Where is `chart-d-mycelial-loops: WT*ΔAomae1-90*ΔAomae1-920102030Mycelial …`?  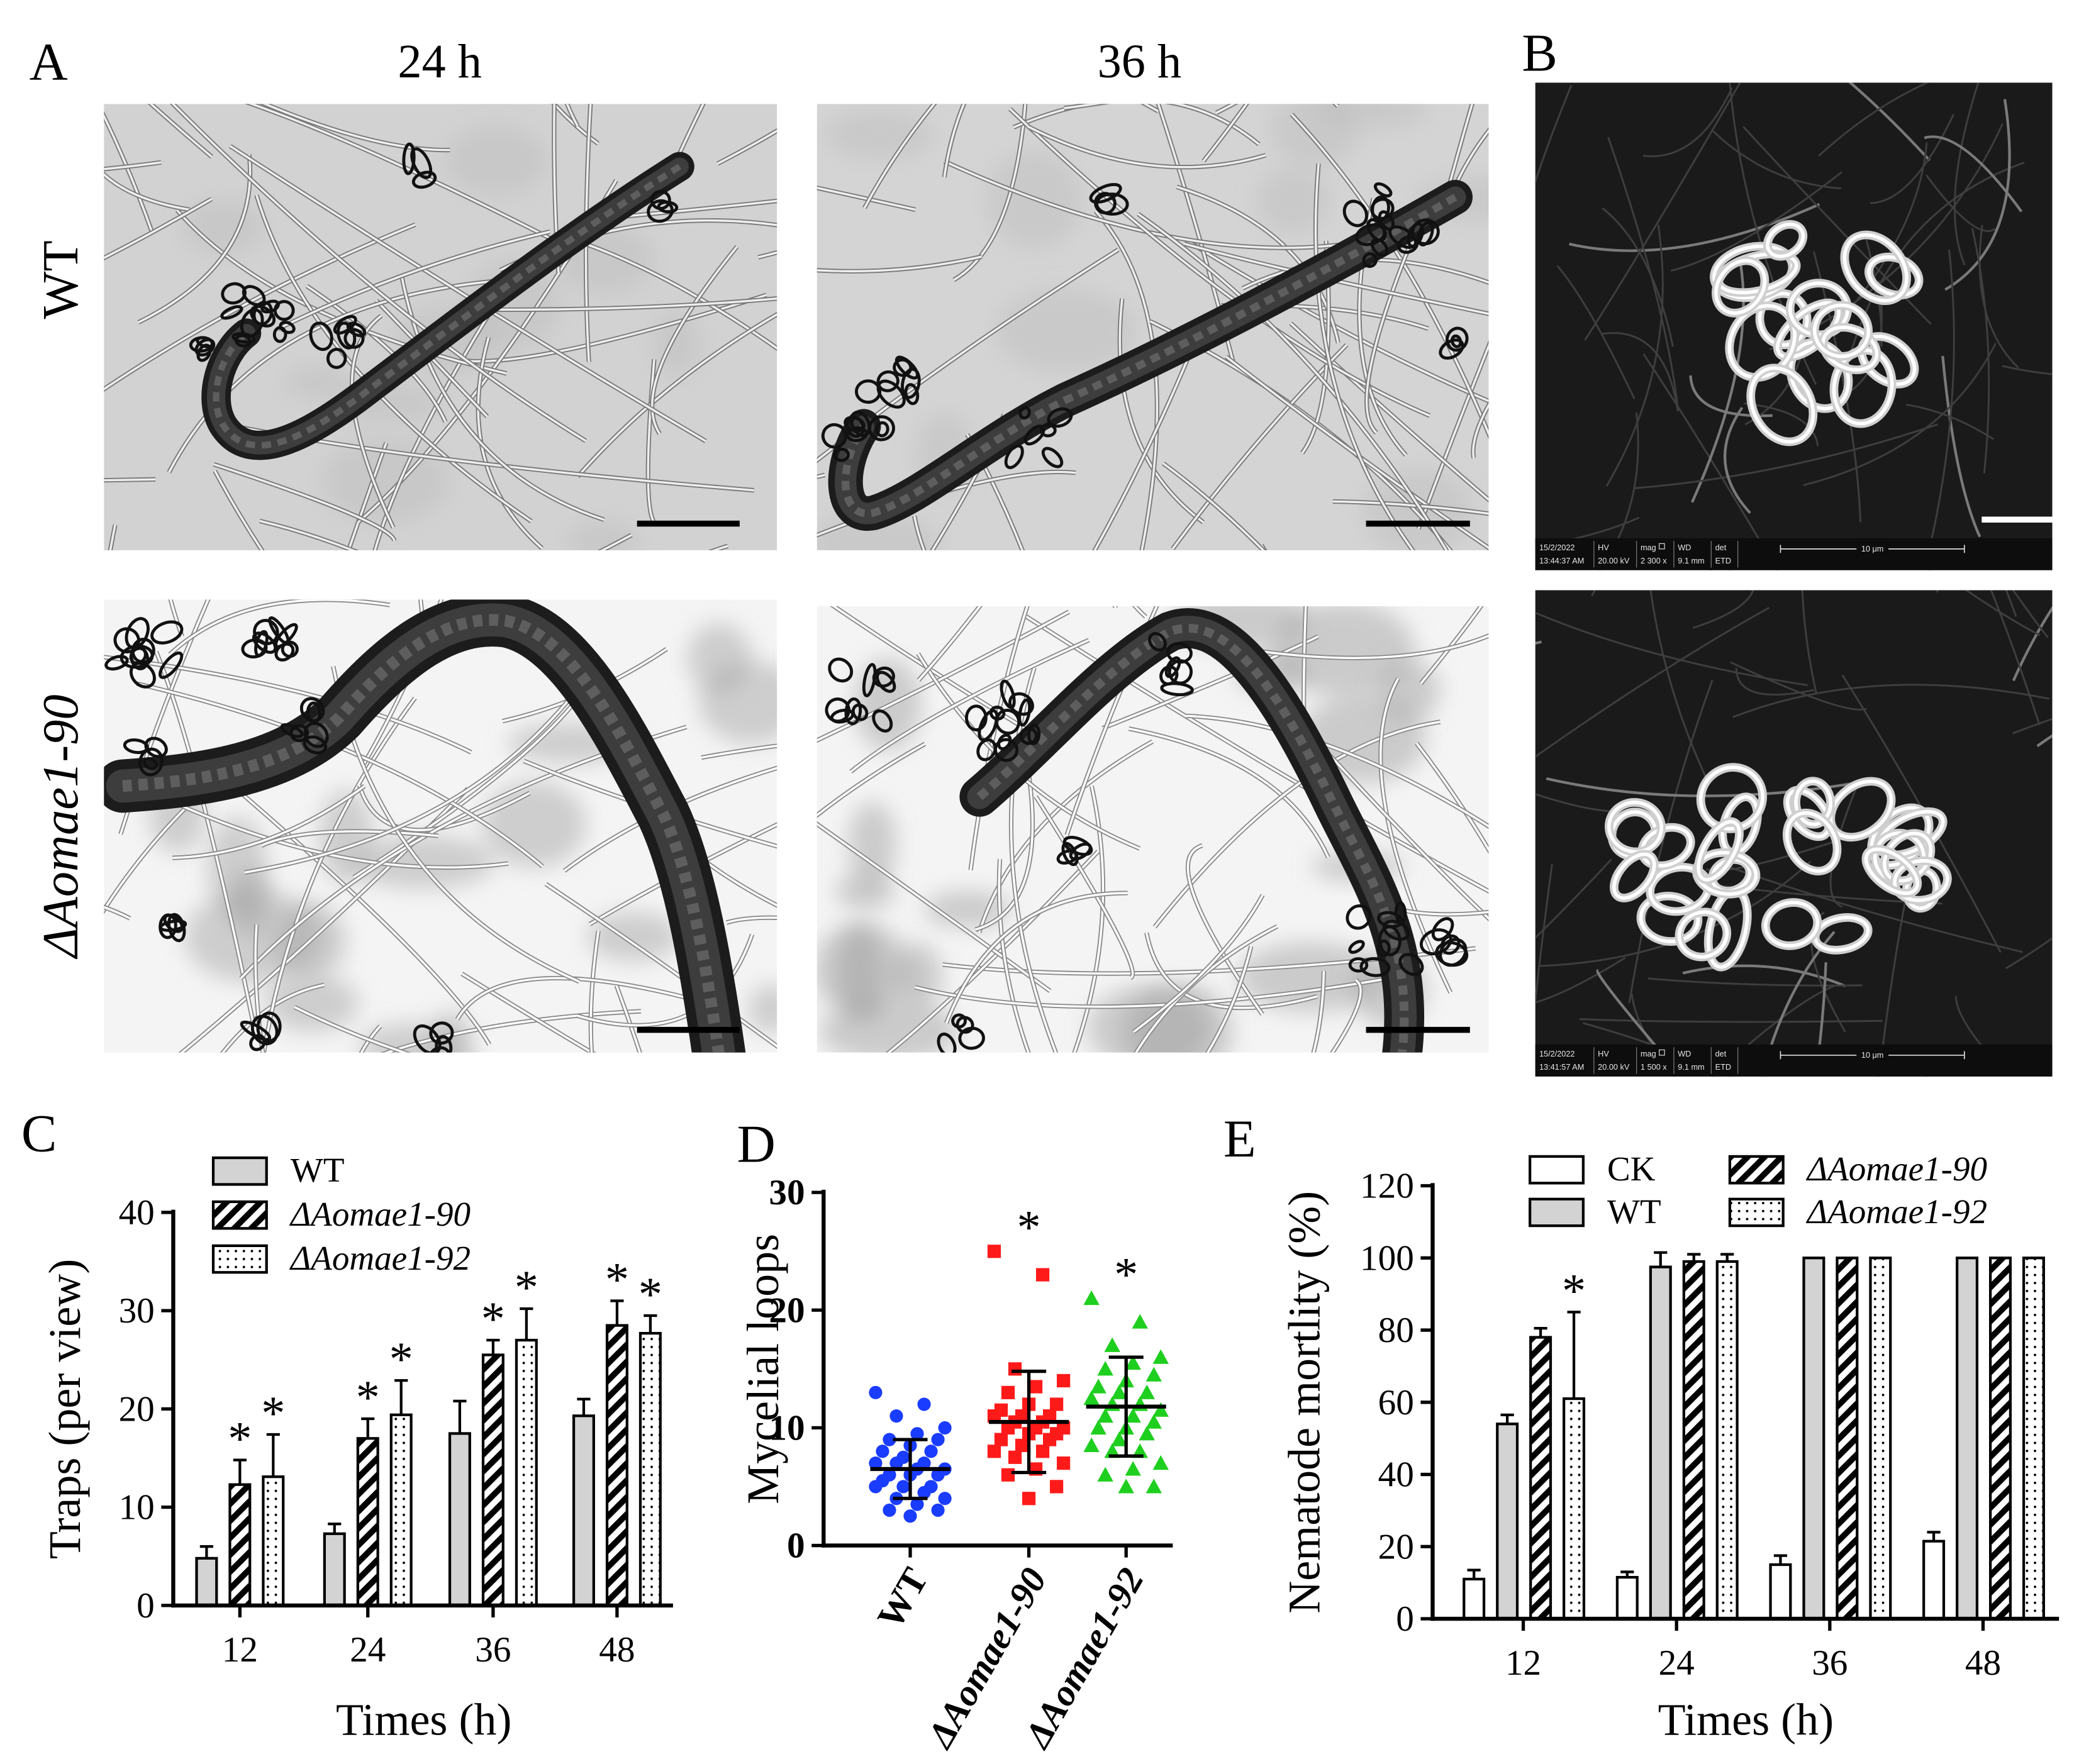
chart-d-mycelial-loops: WT*ΔAomae1-90*ΔAomae1-920102030Mycelial … is located at coordinates (955, 1464).